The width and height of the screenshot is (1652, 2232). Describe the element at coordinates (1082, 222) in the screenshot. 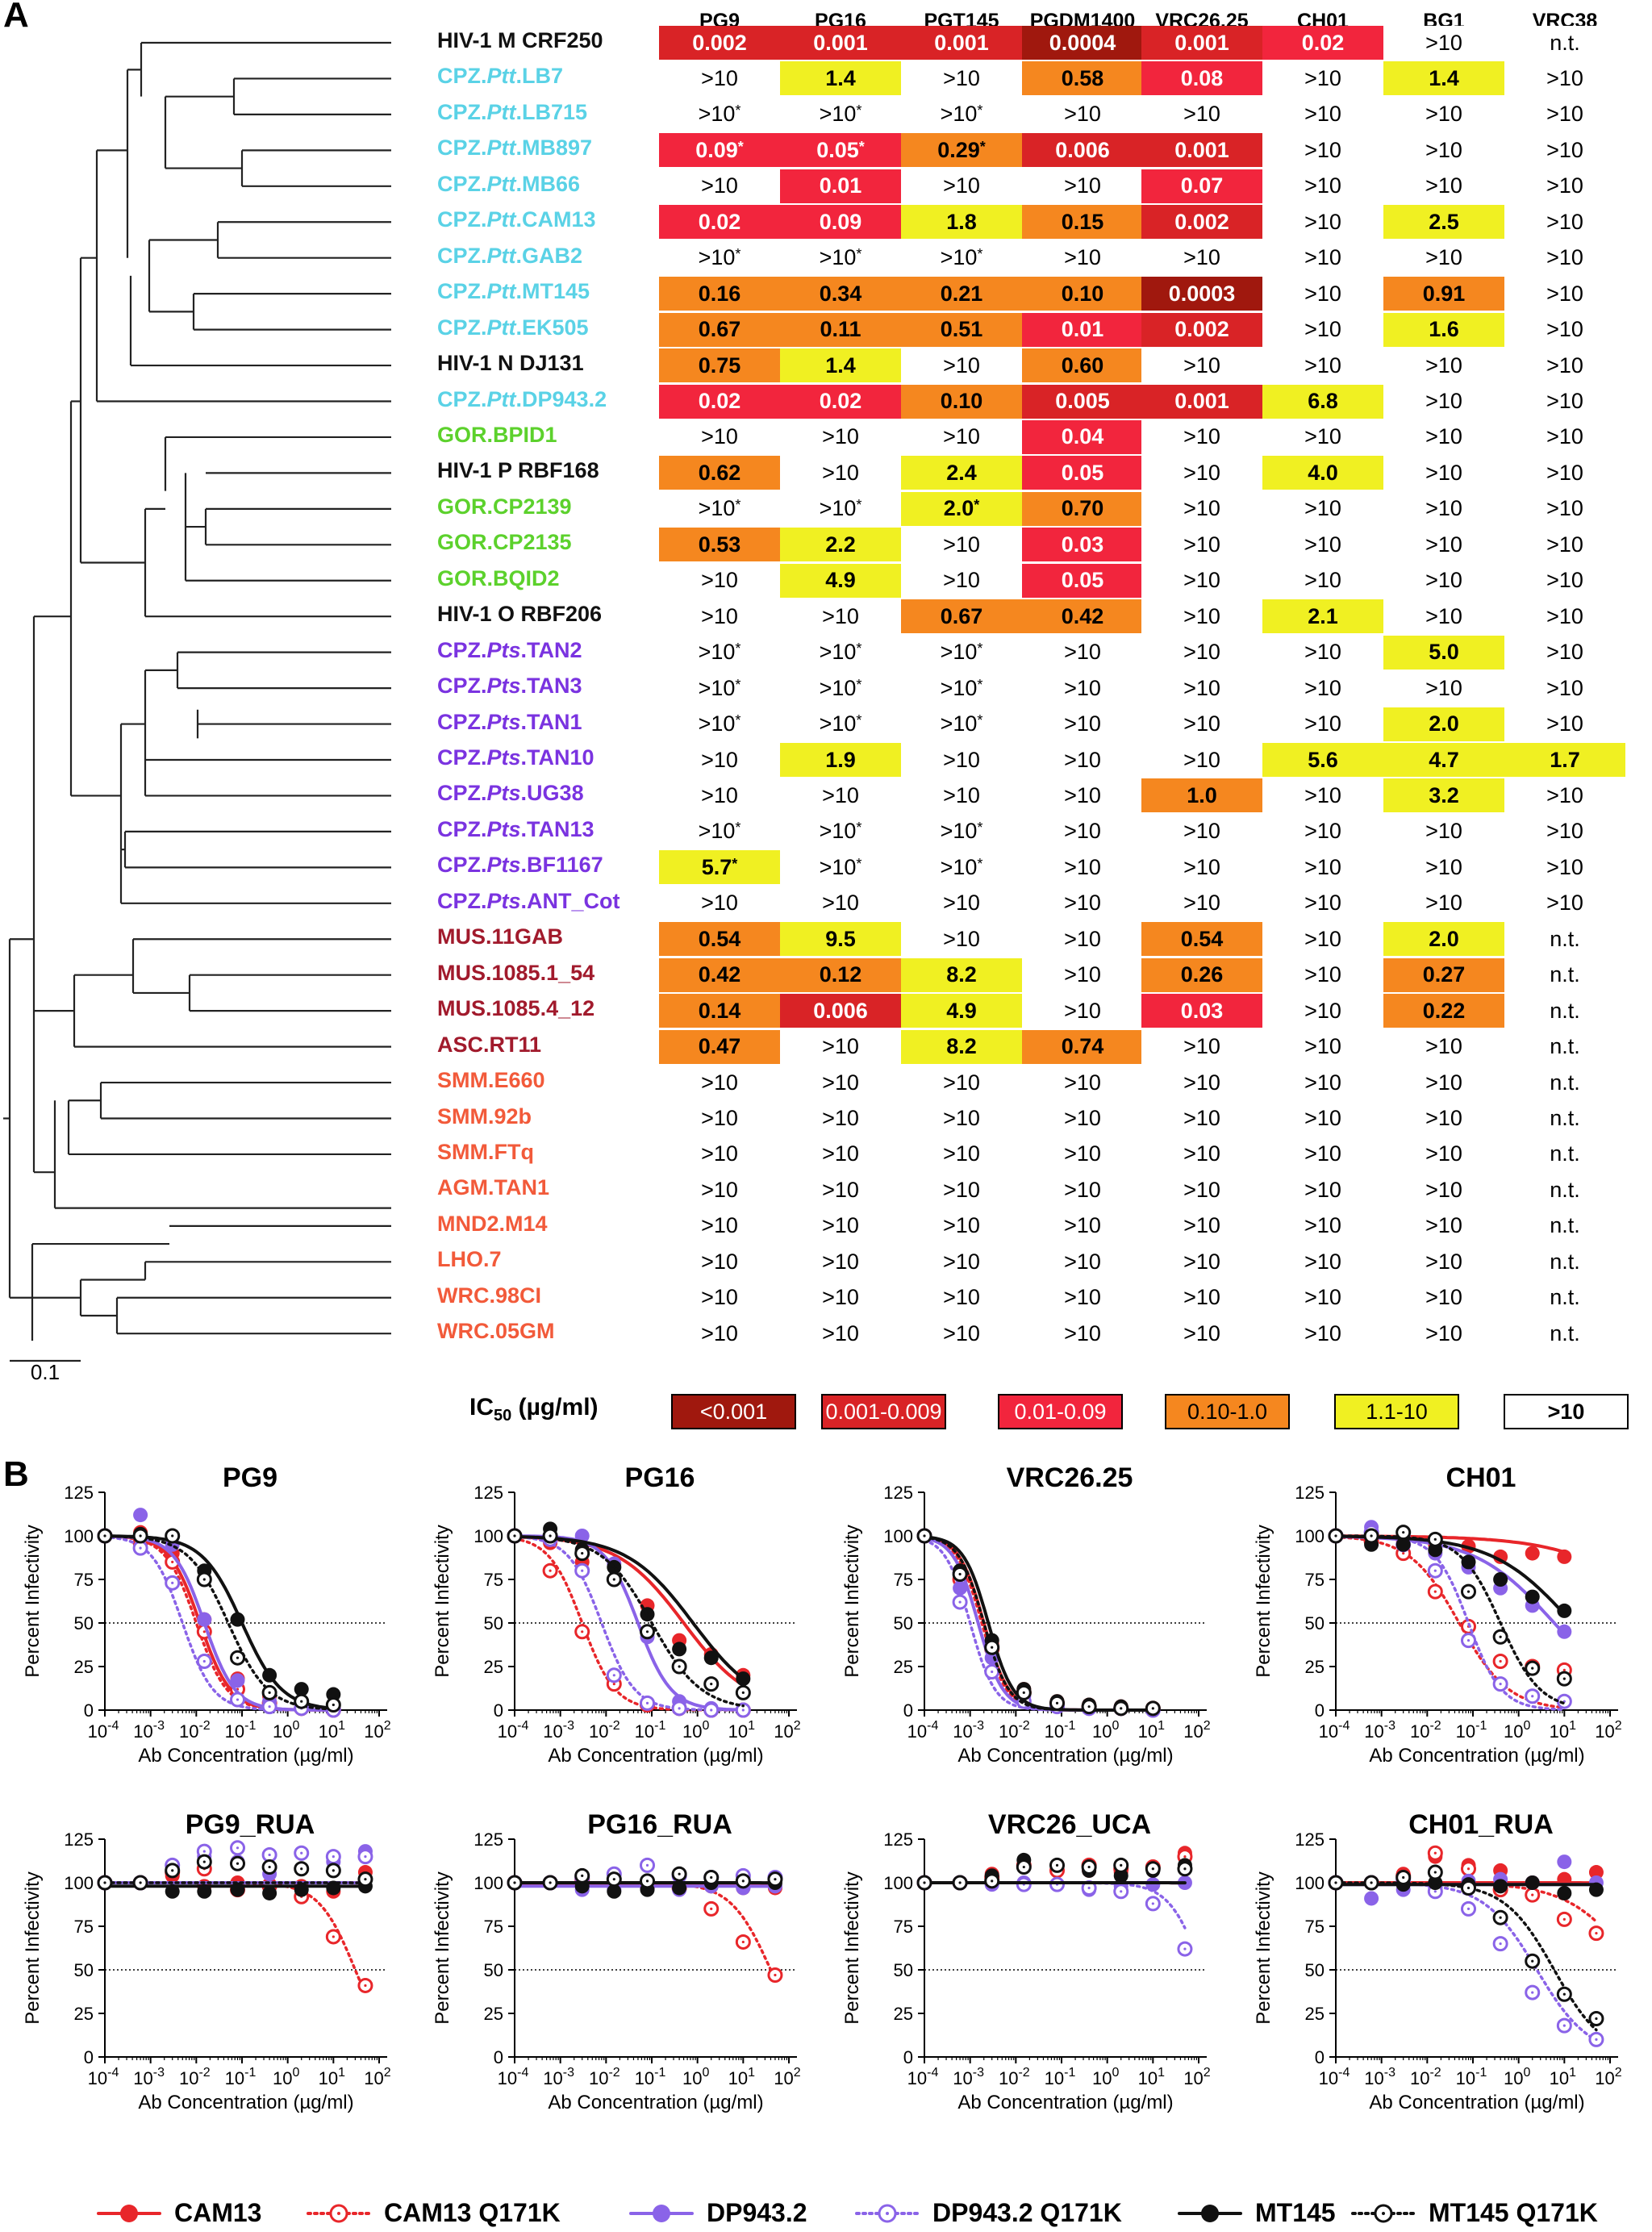

I see `ic50-cell: 0.15` at that location.